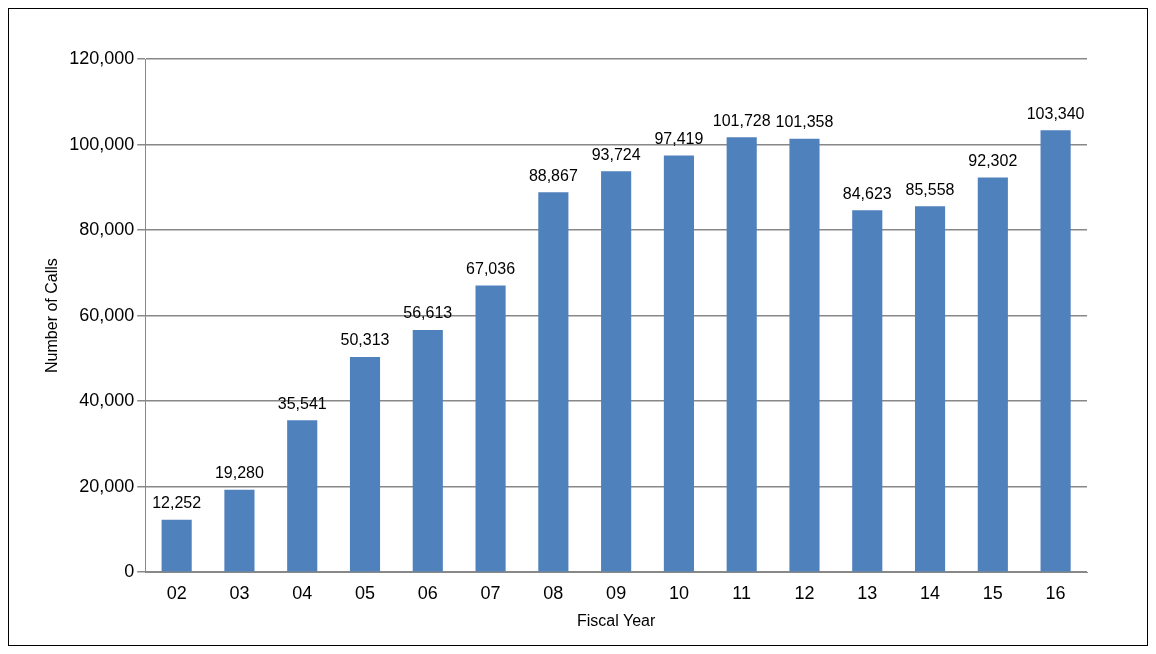 This screenshot has width=1156, height=654. Describe the element at coordinates (365, 592) in the screenshot. I see `x-tick-label: 05` at that location.